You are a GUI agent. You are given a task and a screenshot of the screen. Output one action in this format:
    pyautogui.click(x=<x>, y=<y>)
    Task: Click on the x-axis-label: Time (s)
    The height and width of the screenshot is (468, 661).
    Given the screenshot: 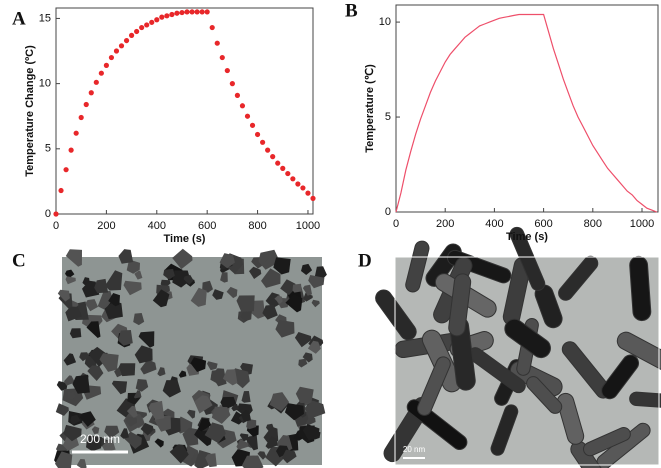 What is the action you would take?
    pyautogui.click(x=185, y=239)
    